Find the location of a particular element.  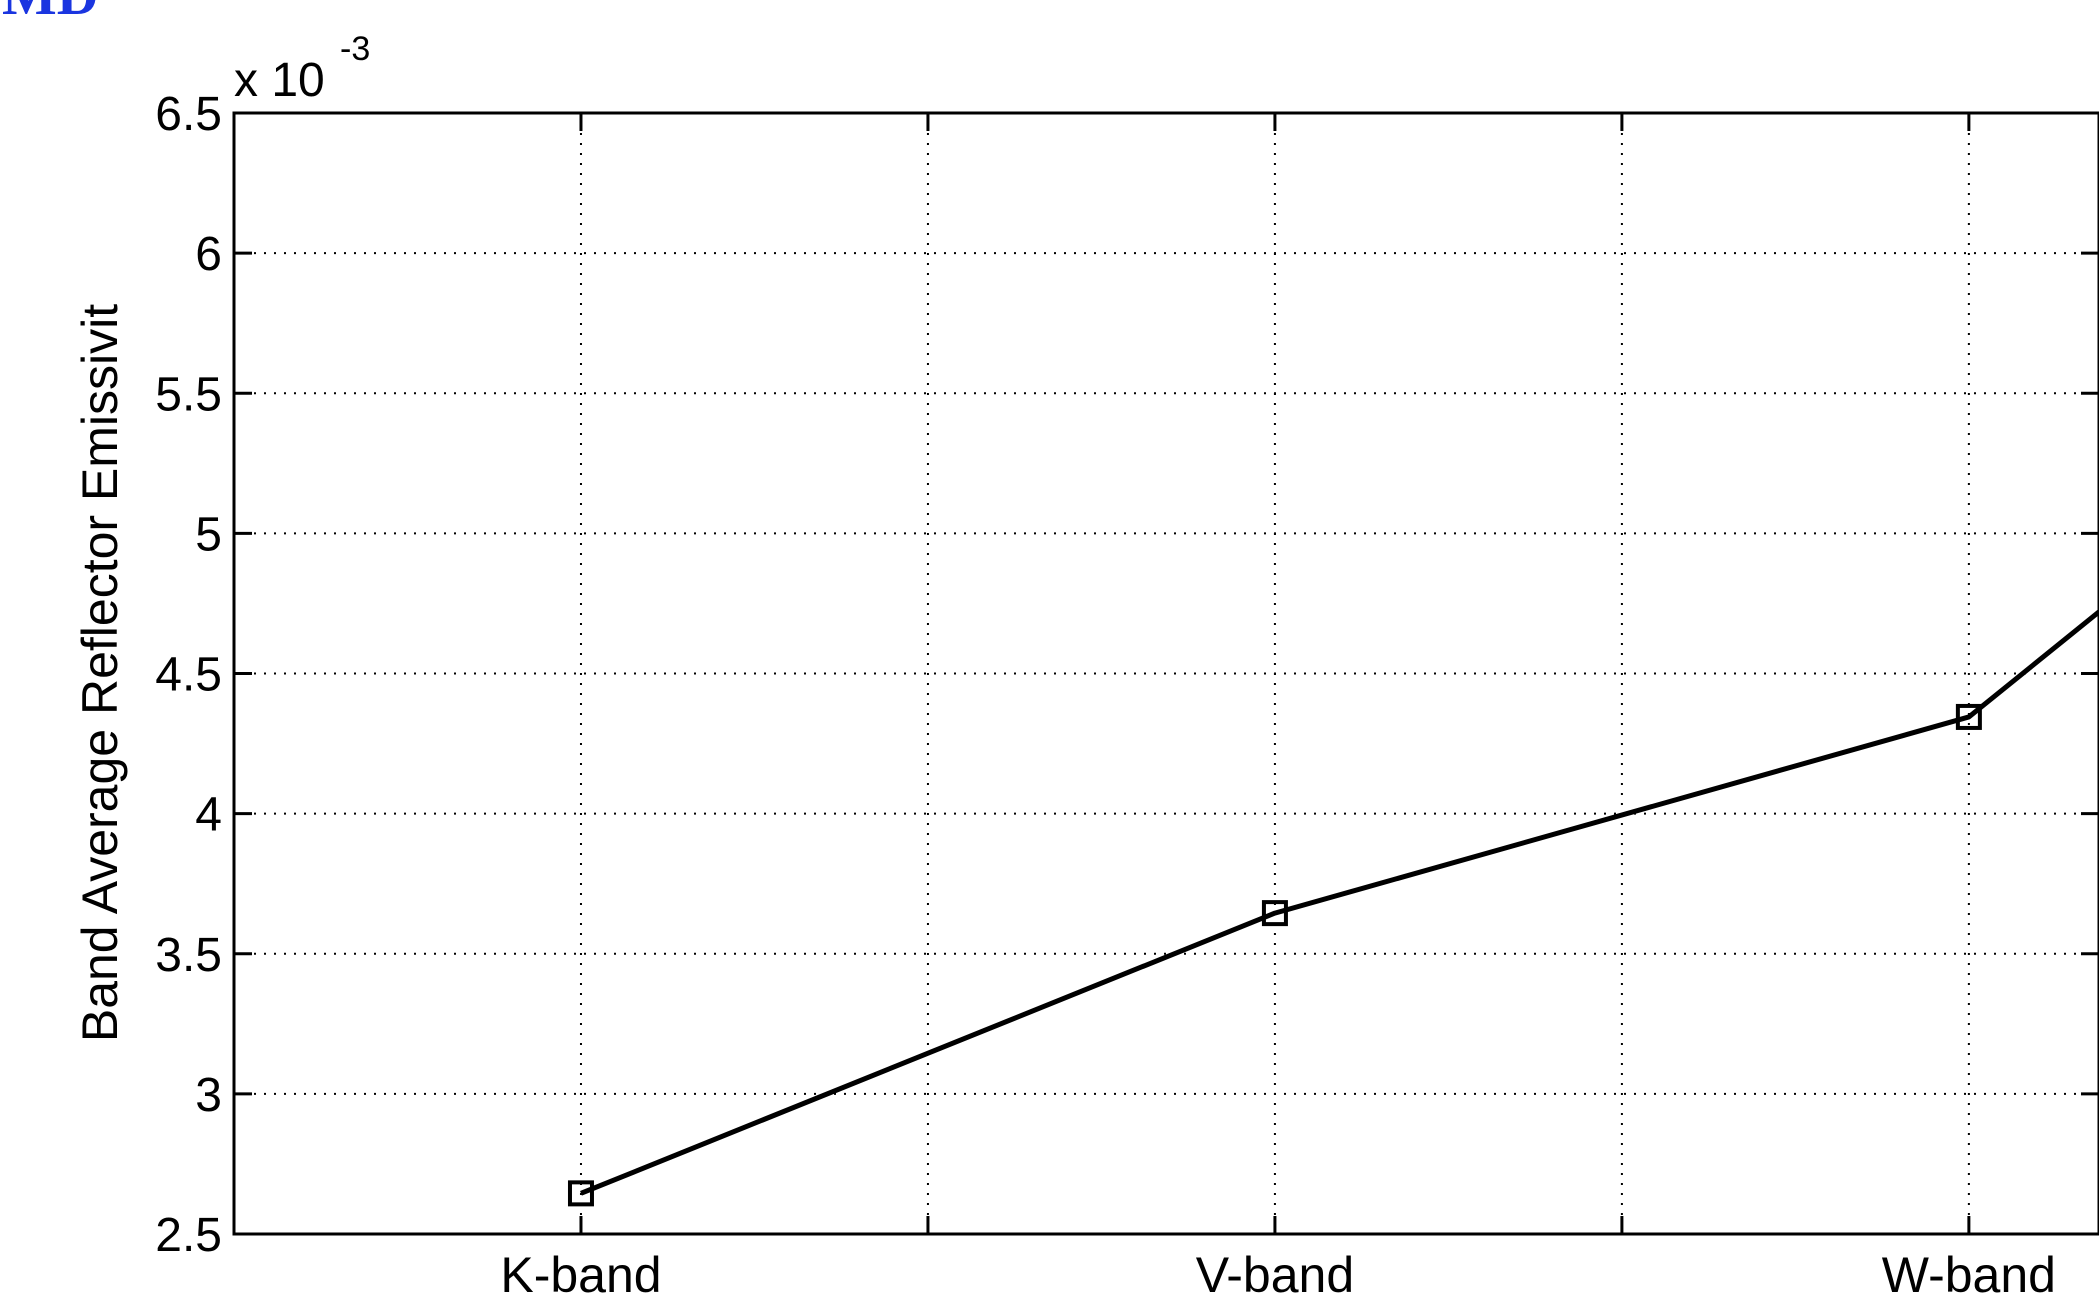

y-tick-label: 4.5 is located at coordinates (188, 675).